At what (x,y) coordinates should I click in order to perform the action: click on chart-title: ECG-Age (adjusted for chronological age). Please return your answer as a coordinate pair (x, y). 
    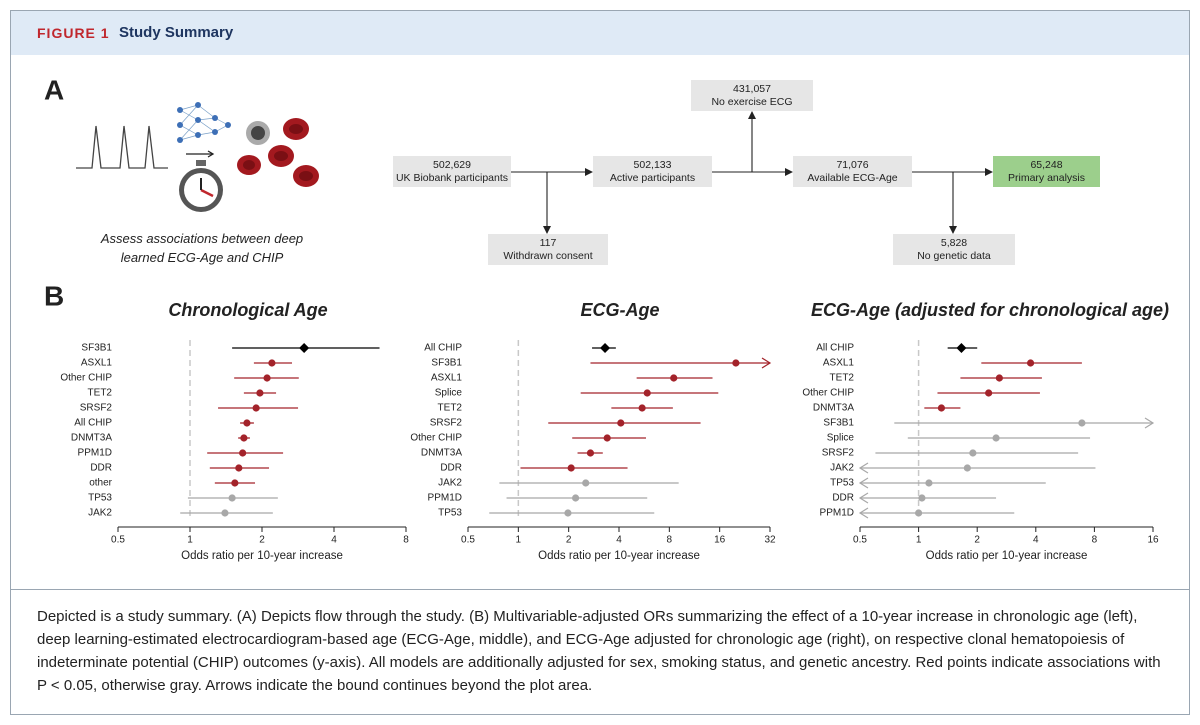
    Looking at the image, I should click on (990, 310).